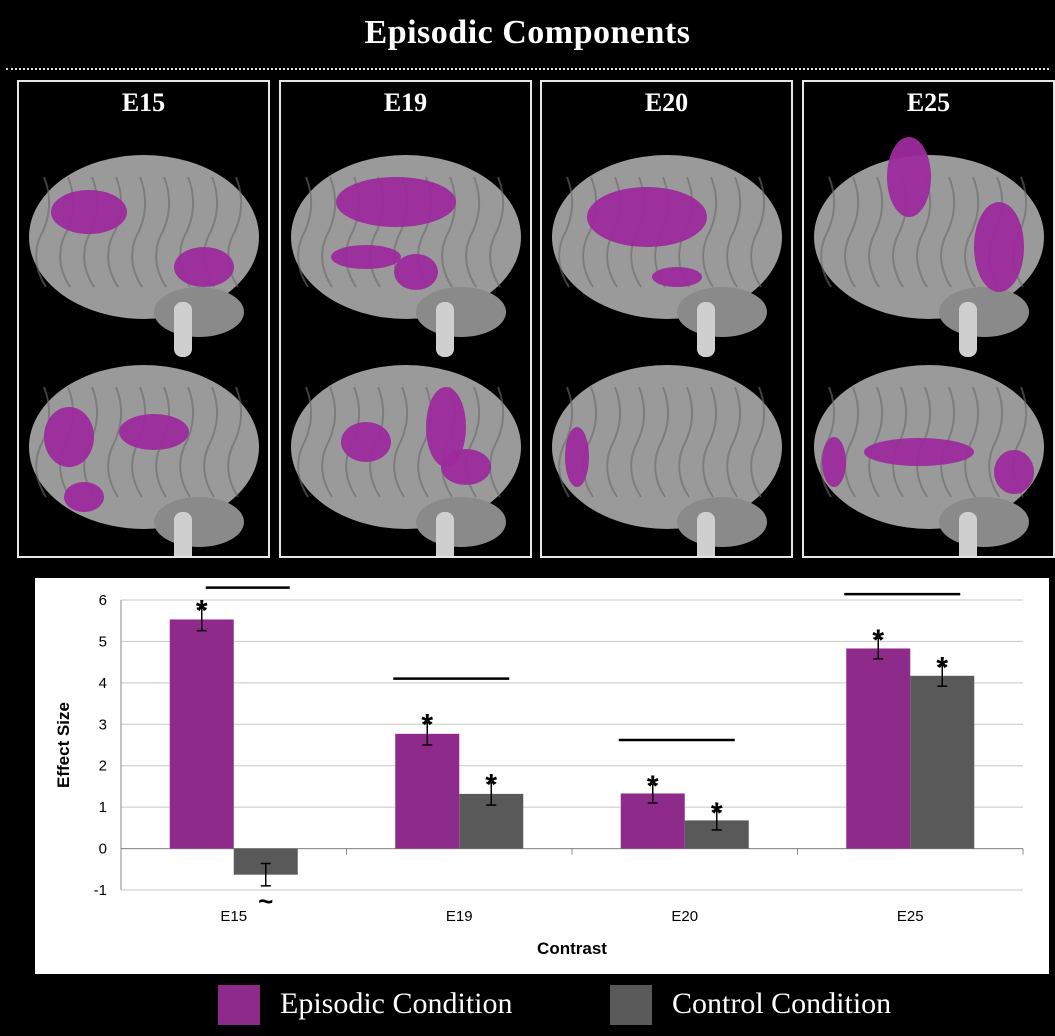  Describe the element at coordinates (143, 102) in the screenshot. I see `panel-label-e15: E15` at that location.